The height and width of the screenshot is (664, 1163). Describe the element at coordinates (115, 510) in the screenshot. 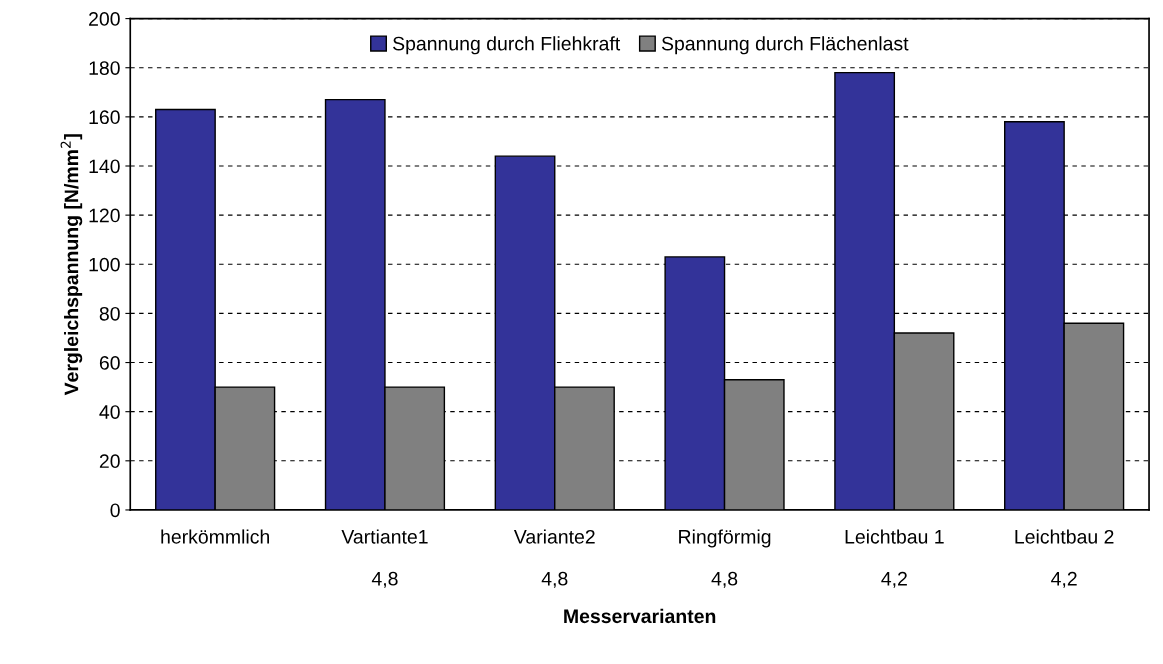

I see `y-tick-label: 0` at that location.